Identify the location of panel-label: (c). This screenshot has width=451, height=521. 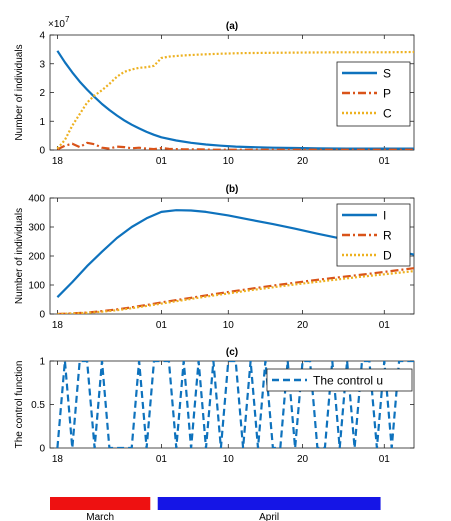
(232, 352).